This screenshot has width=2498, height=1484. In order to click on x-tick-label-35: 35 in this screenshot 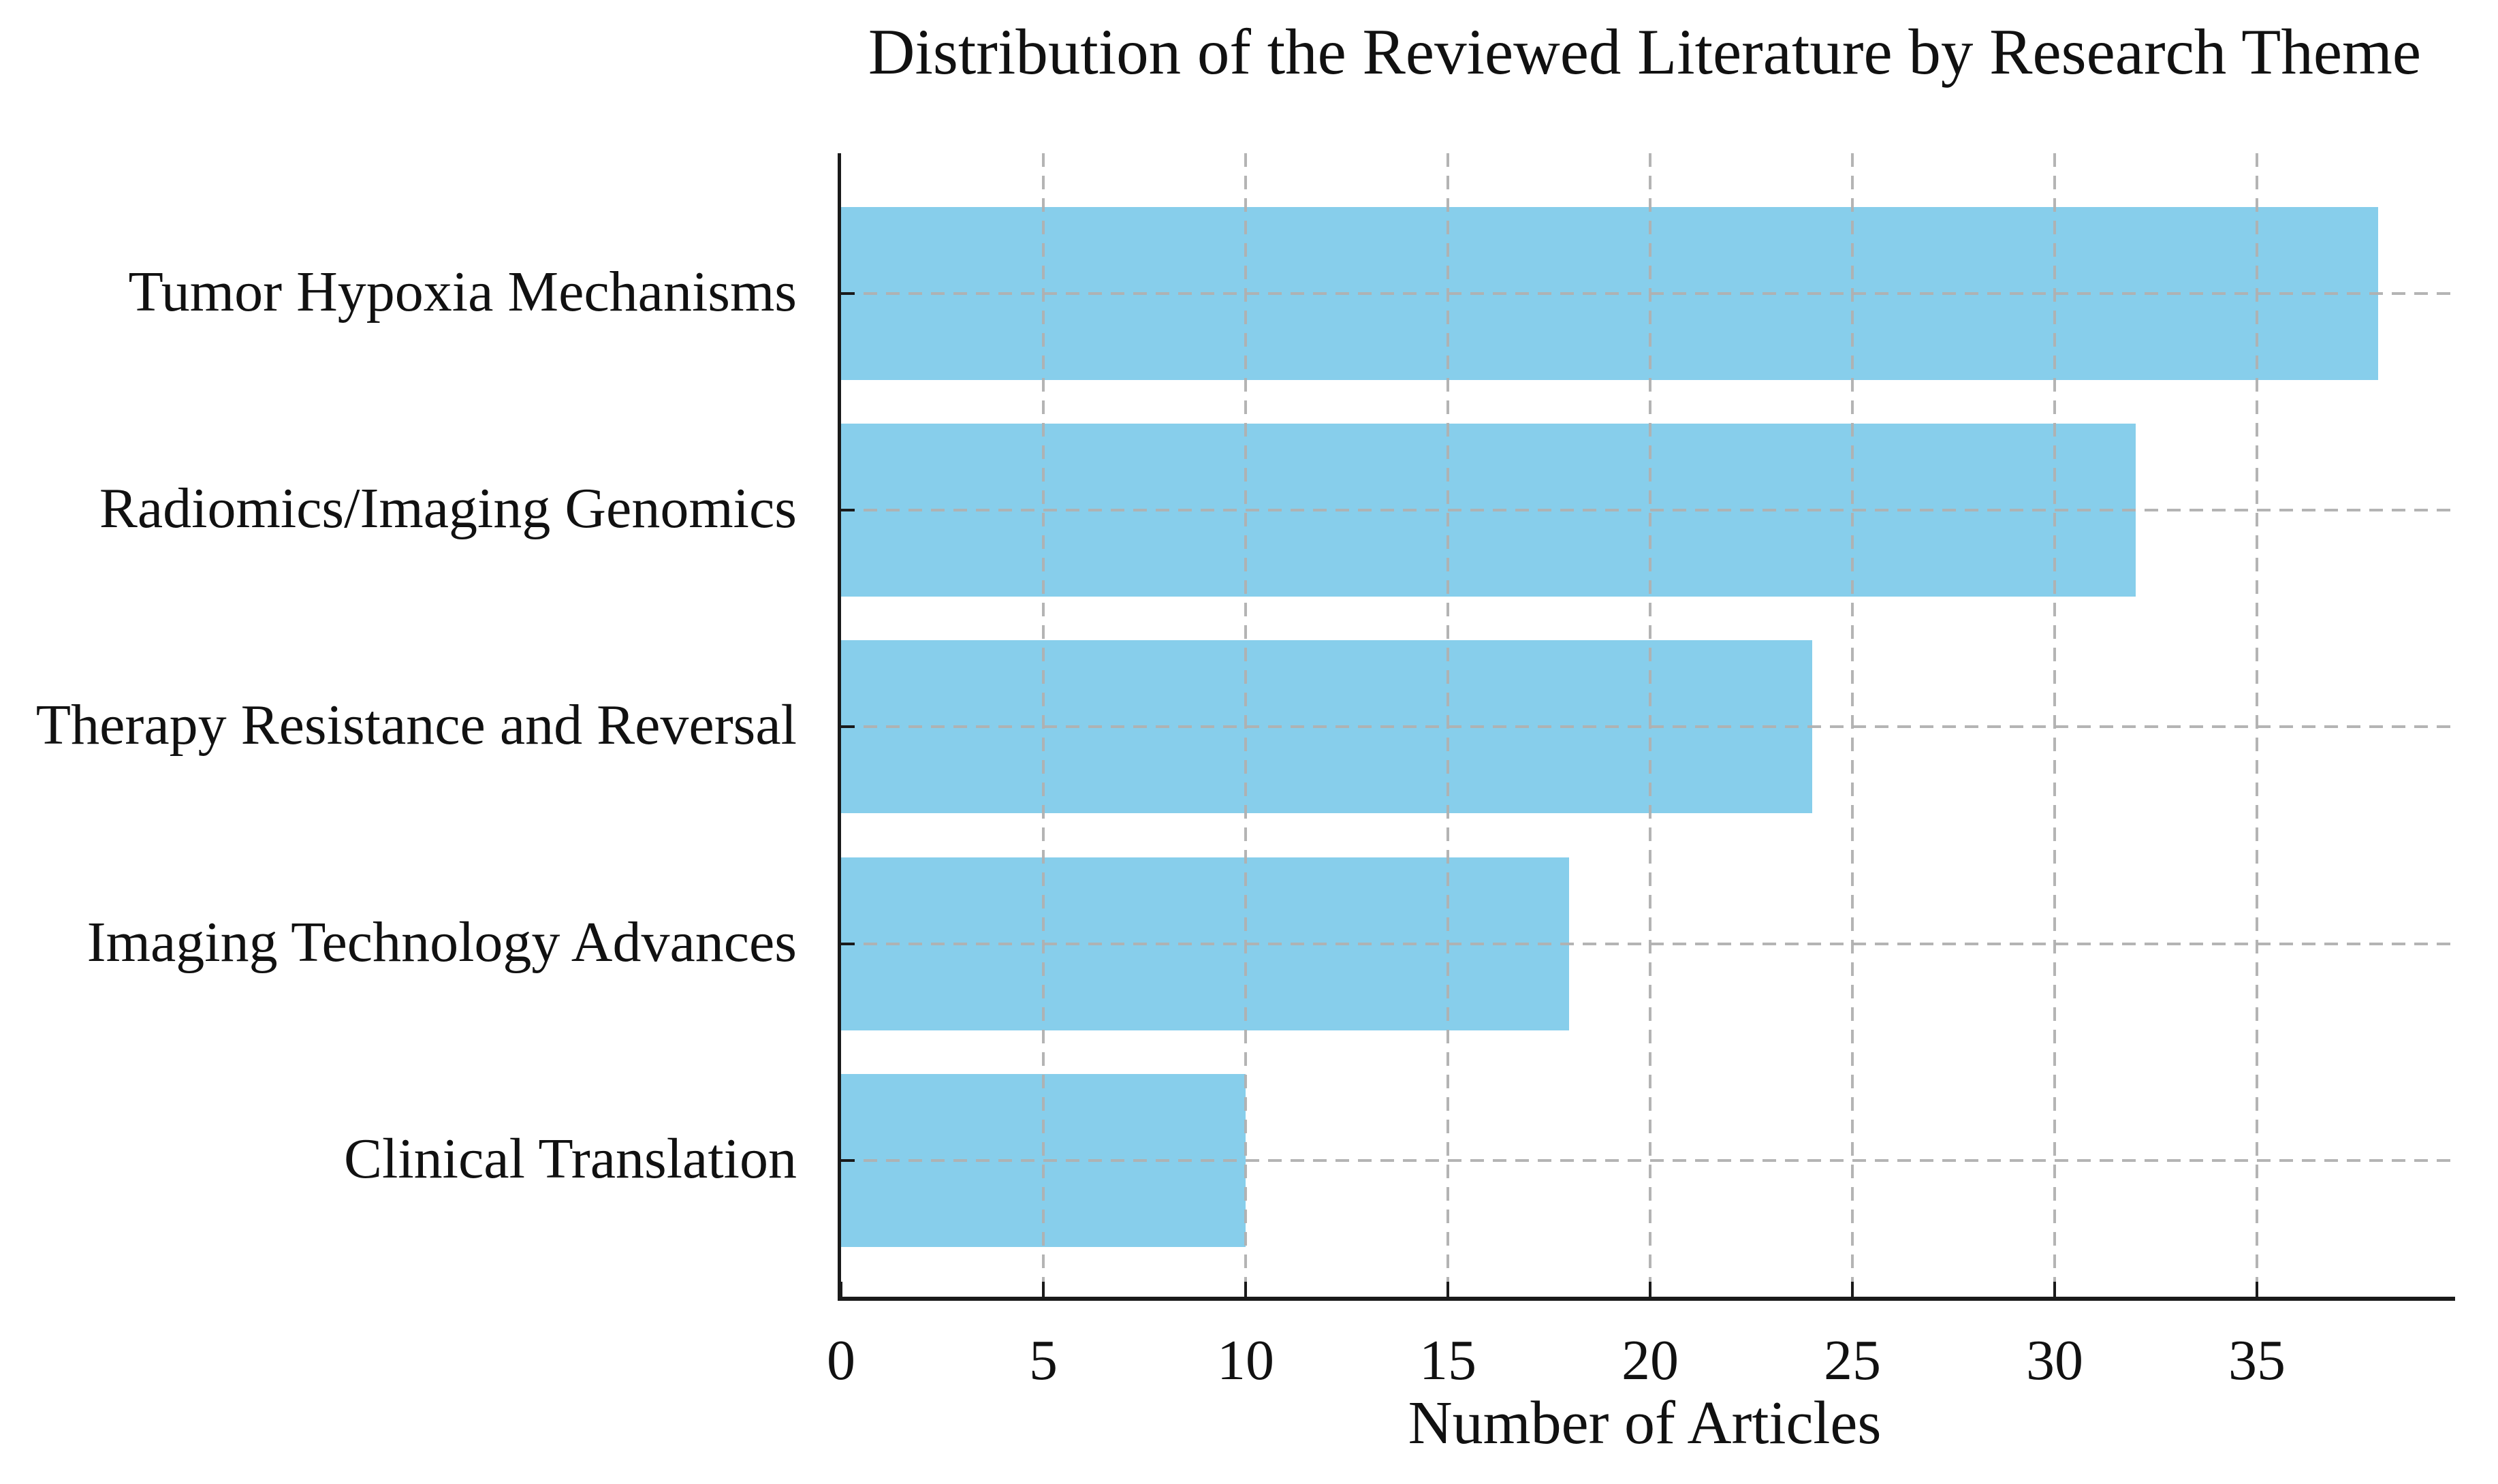, I will do `click(2257, 1360)`.